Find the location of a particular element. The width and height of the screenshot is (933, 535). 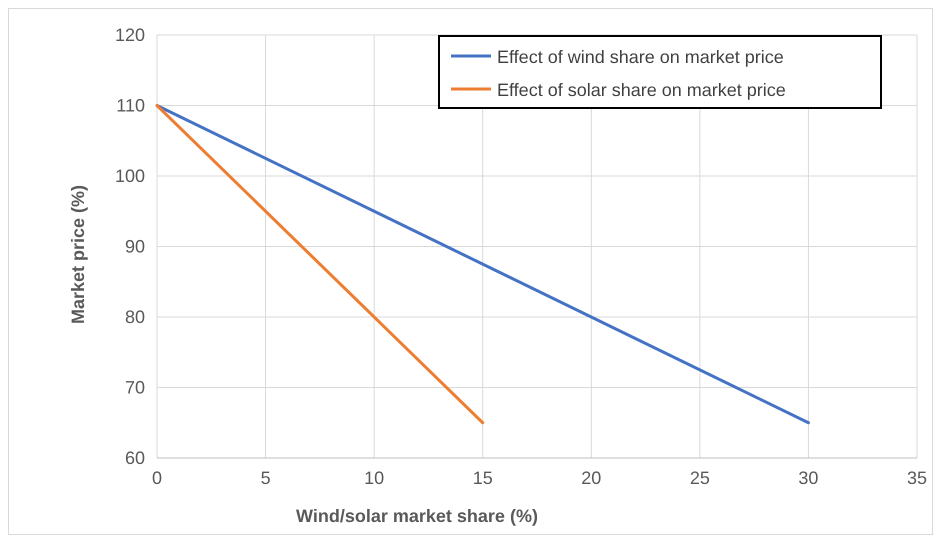

x-axis-title: Wind/solar market share (%) is located at coordinates (417, 516).